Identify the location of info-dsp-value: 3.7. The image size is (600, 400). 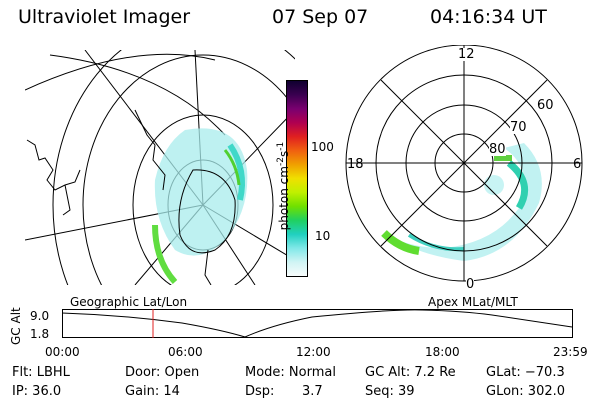
(312, 391).